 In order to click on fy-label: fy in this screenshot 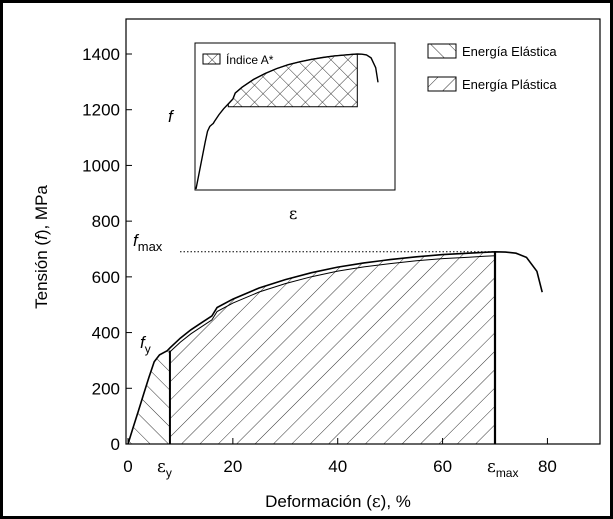, I will do `click(145, 344)`.